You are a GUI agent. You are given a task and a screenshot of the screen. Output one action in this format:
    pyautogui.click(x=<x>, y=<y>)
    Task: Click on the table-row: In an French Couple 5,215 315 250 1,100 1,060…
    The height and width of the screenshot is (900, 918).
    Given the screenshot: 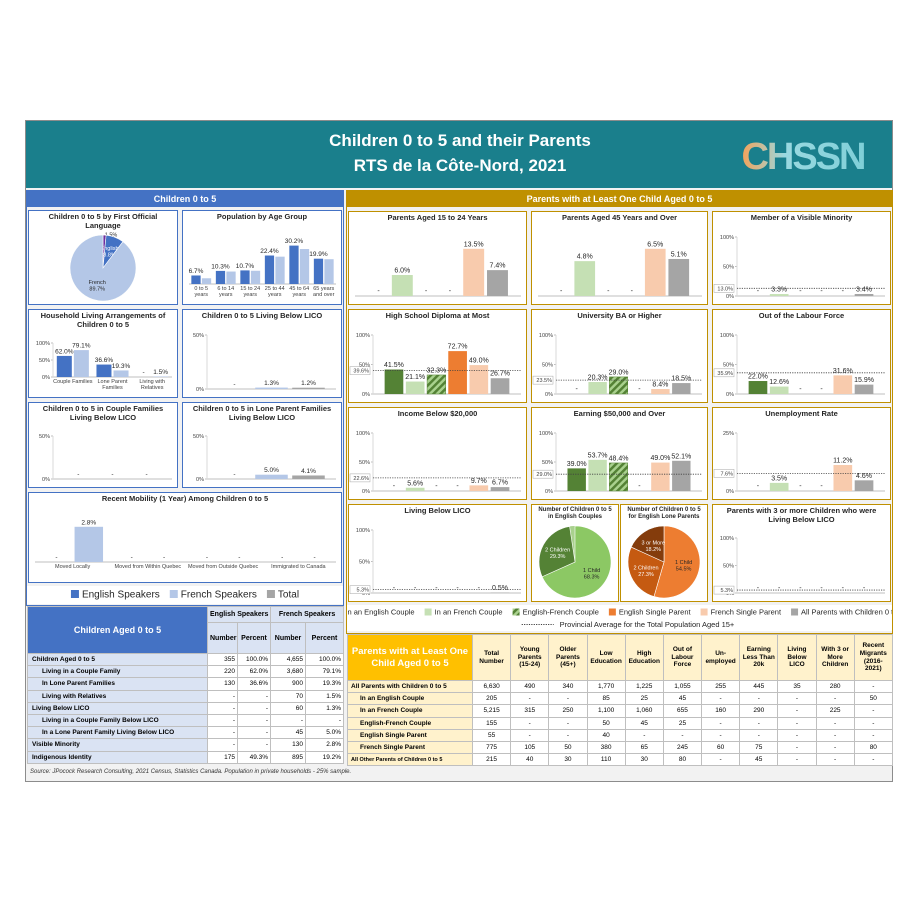 What is the action you would take?
    pyautogui.click(x=620, y=711)
    